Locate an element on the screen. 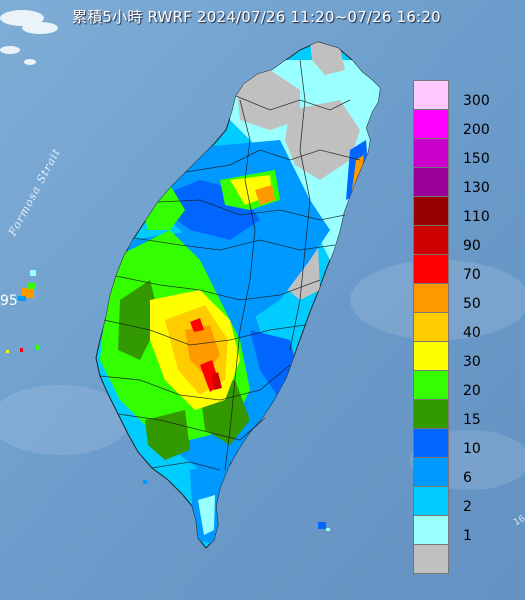 The image size is (525, 600). legend-row: 10 is located at coordinates (466, 443).